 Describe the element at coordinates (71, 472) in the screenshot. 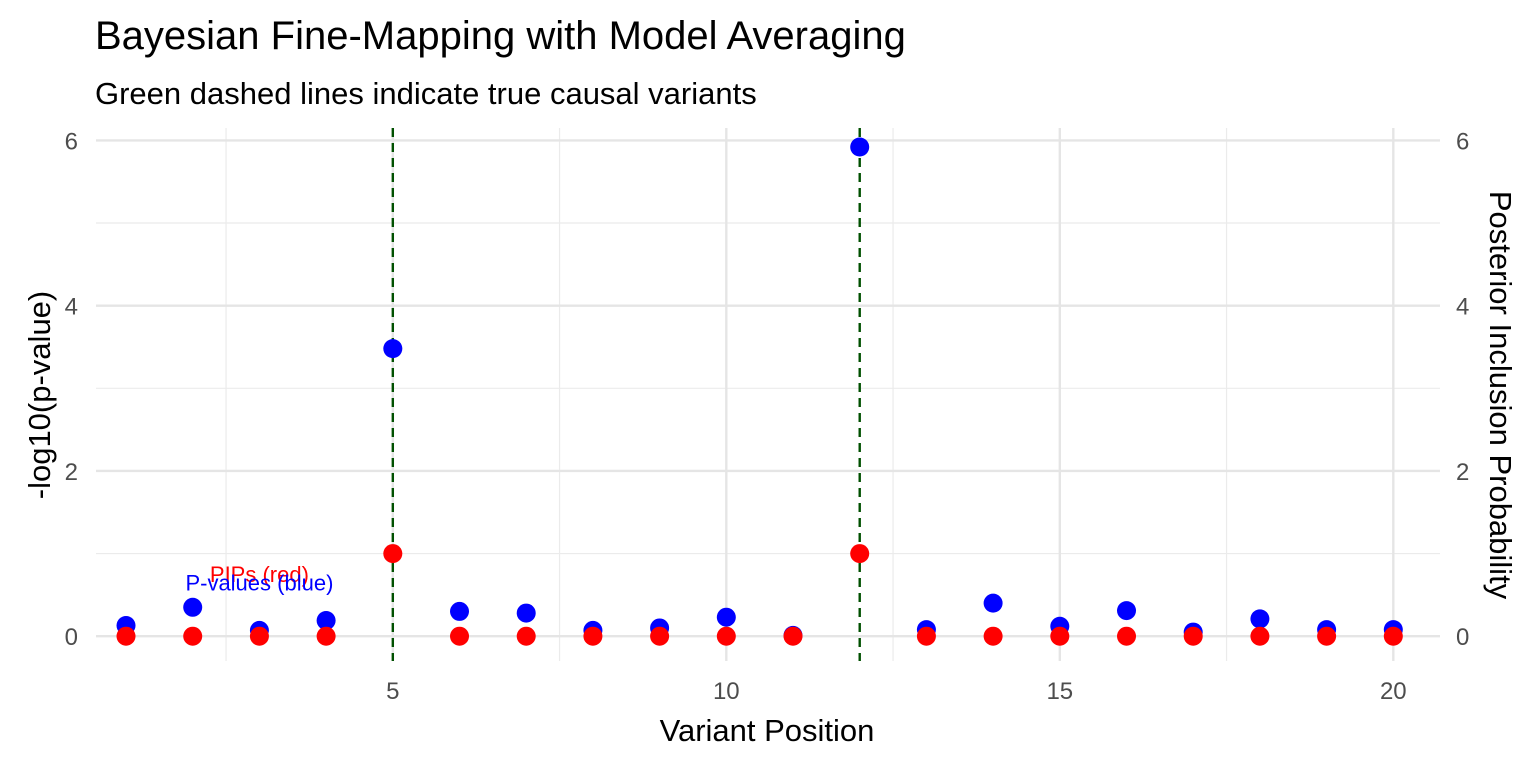

I see `y-tick-label-left: 2` at that location.